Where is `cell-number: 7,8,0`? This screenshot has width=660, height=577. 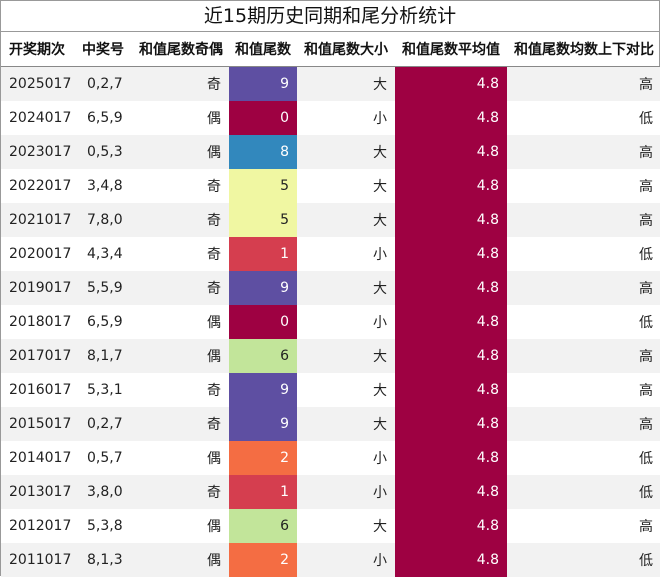 cell-number: 7,8,0 is located at coordinates (103, 220).